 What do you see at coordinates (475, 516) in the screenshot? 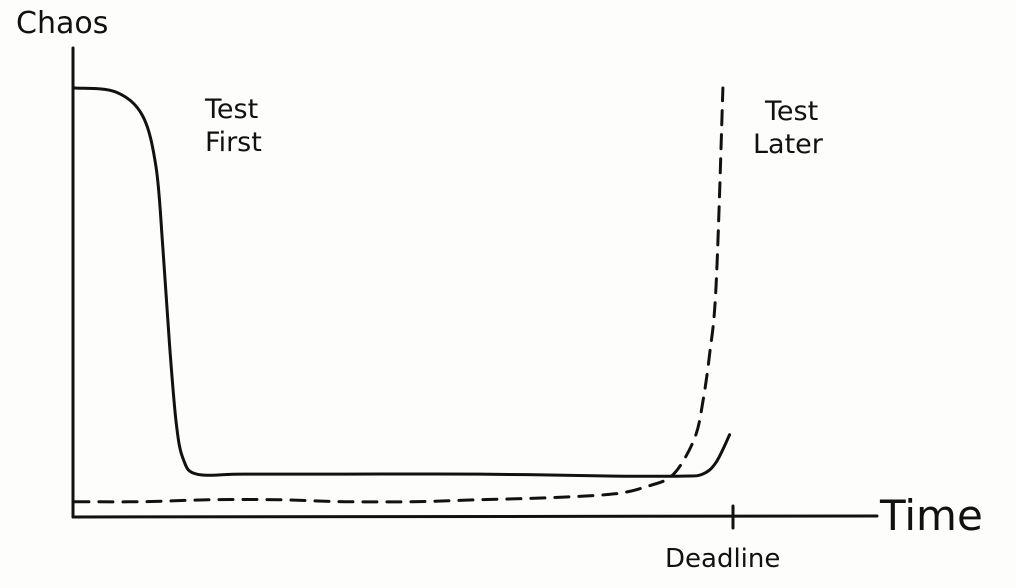
I see `x-axis` at bounding box center [475, 516].